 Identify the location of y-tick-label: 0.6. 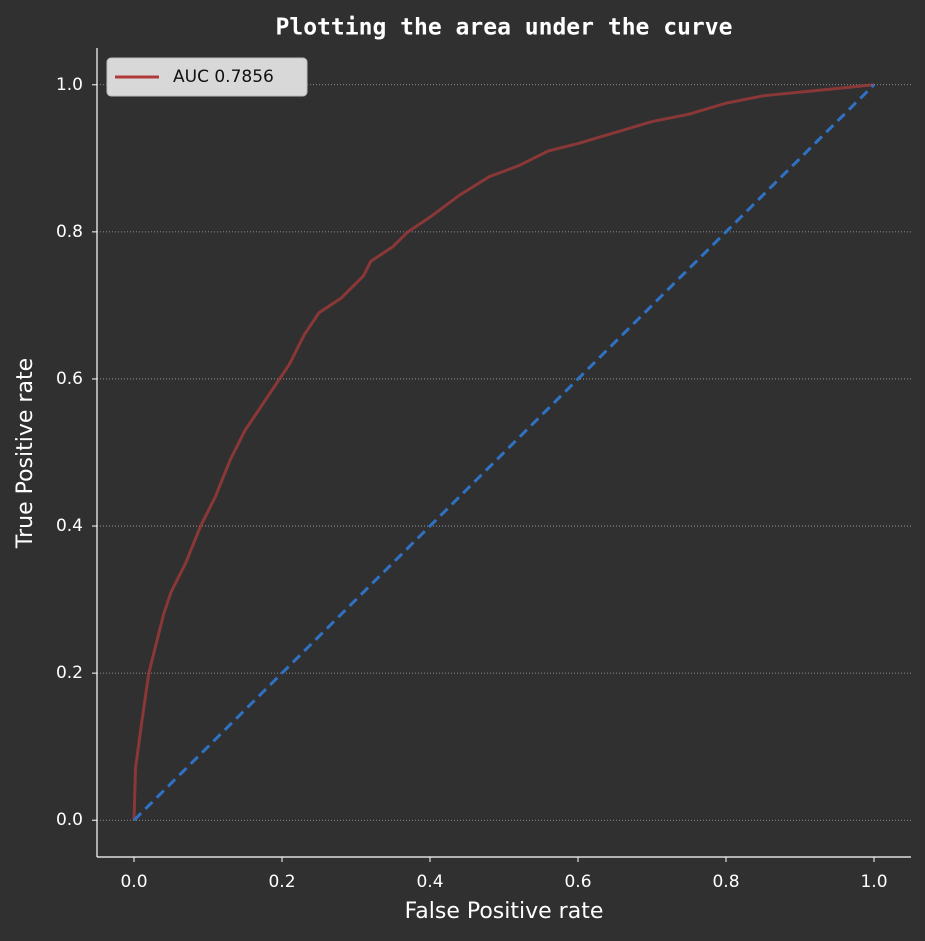
(69, 379).